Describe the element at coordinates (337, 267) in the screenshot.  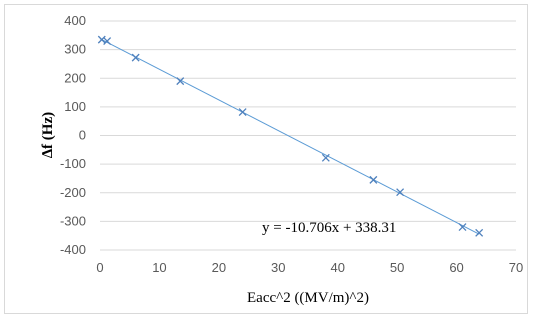
I see `x-tick-label: 40` at that location.